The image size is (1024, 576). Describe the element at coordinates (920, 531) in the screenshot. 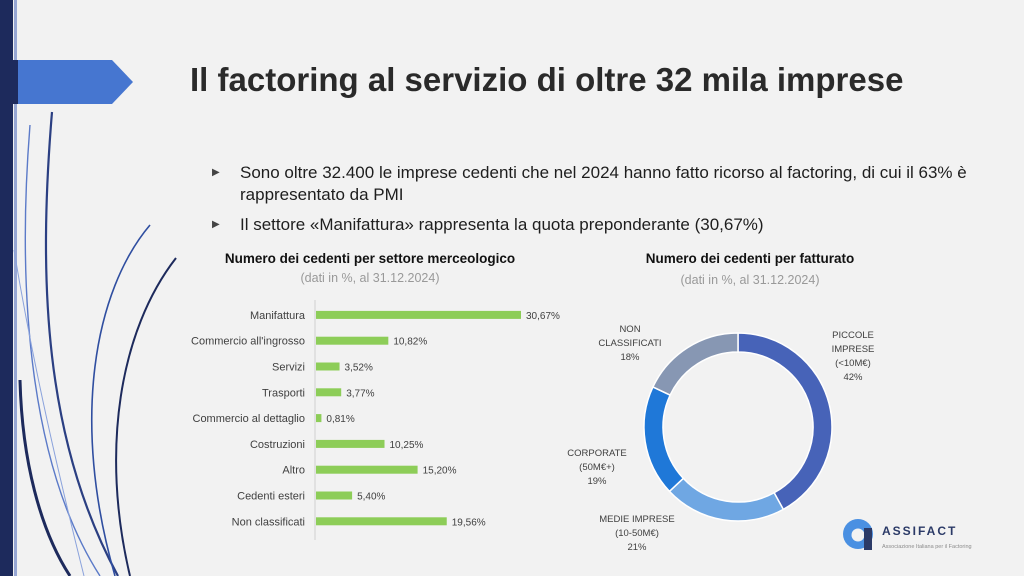

I see `logo-name: ASSIFACT` at that location.